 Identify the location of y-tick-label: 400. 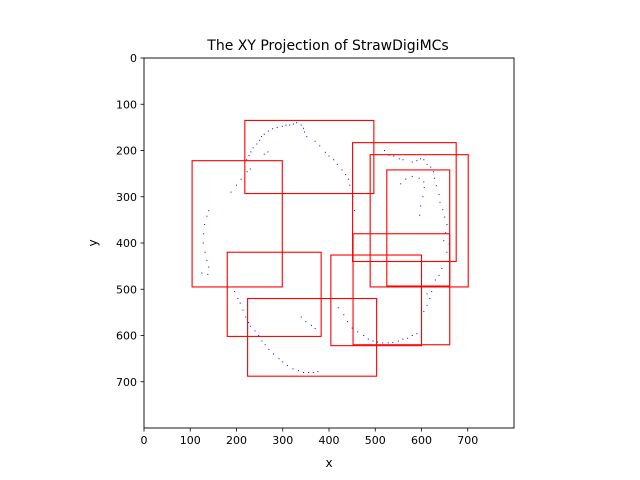
(126, 243).